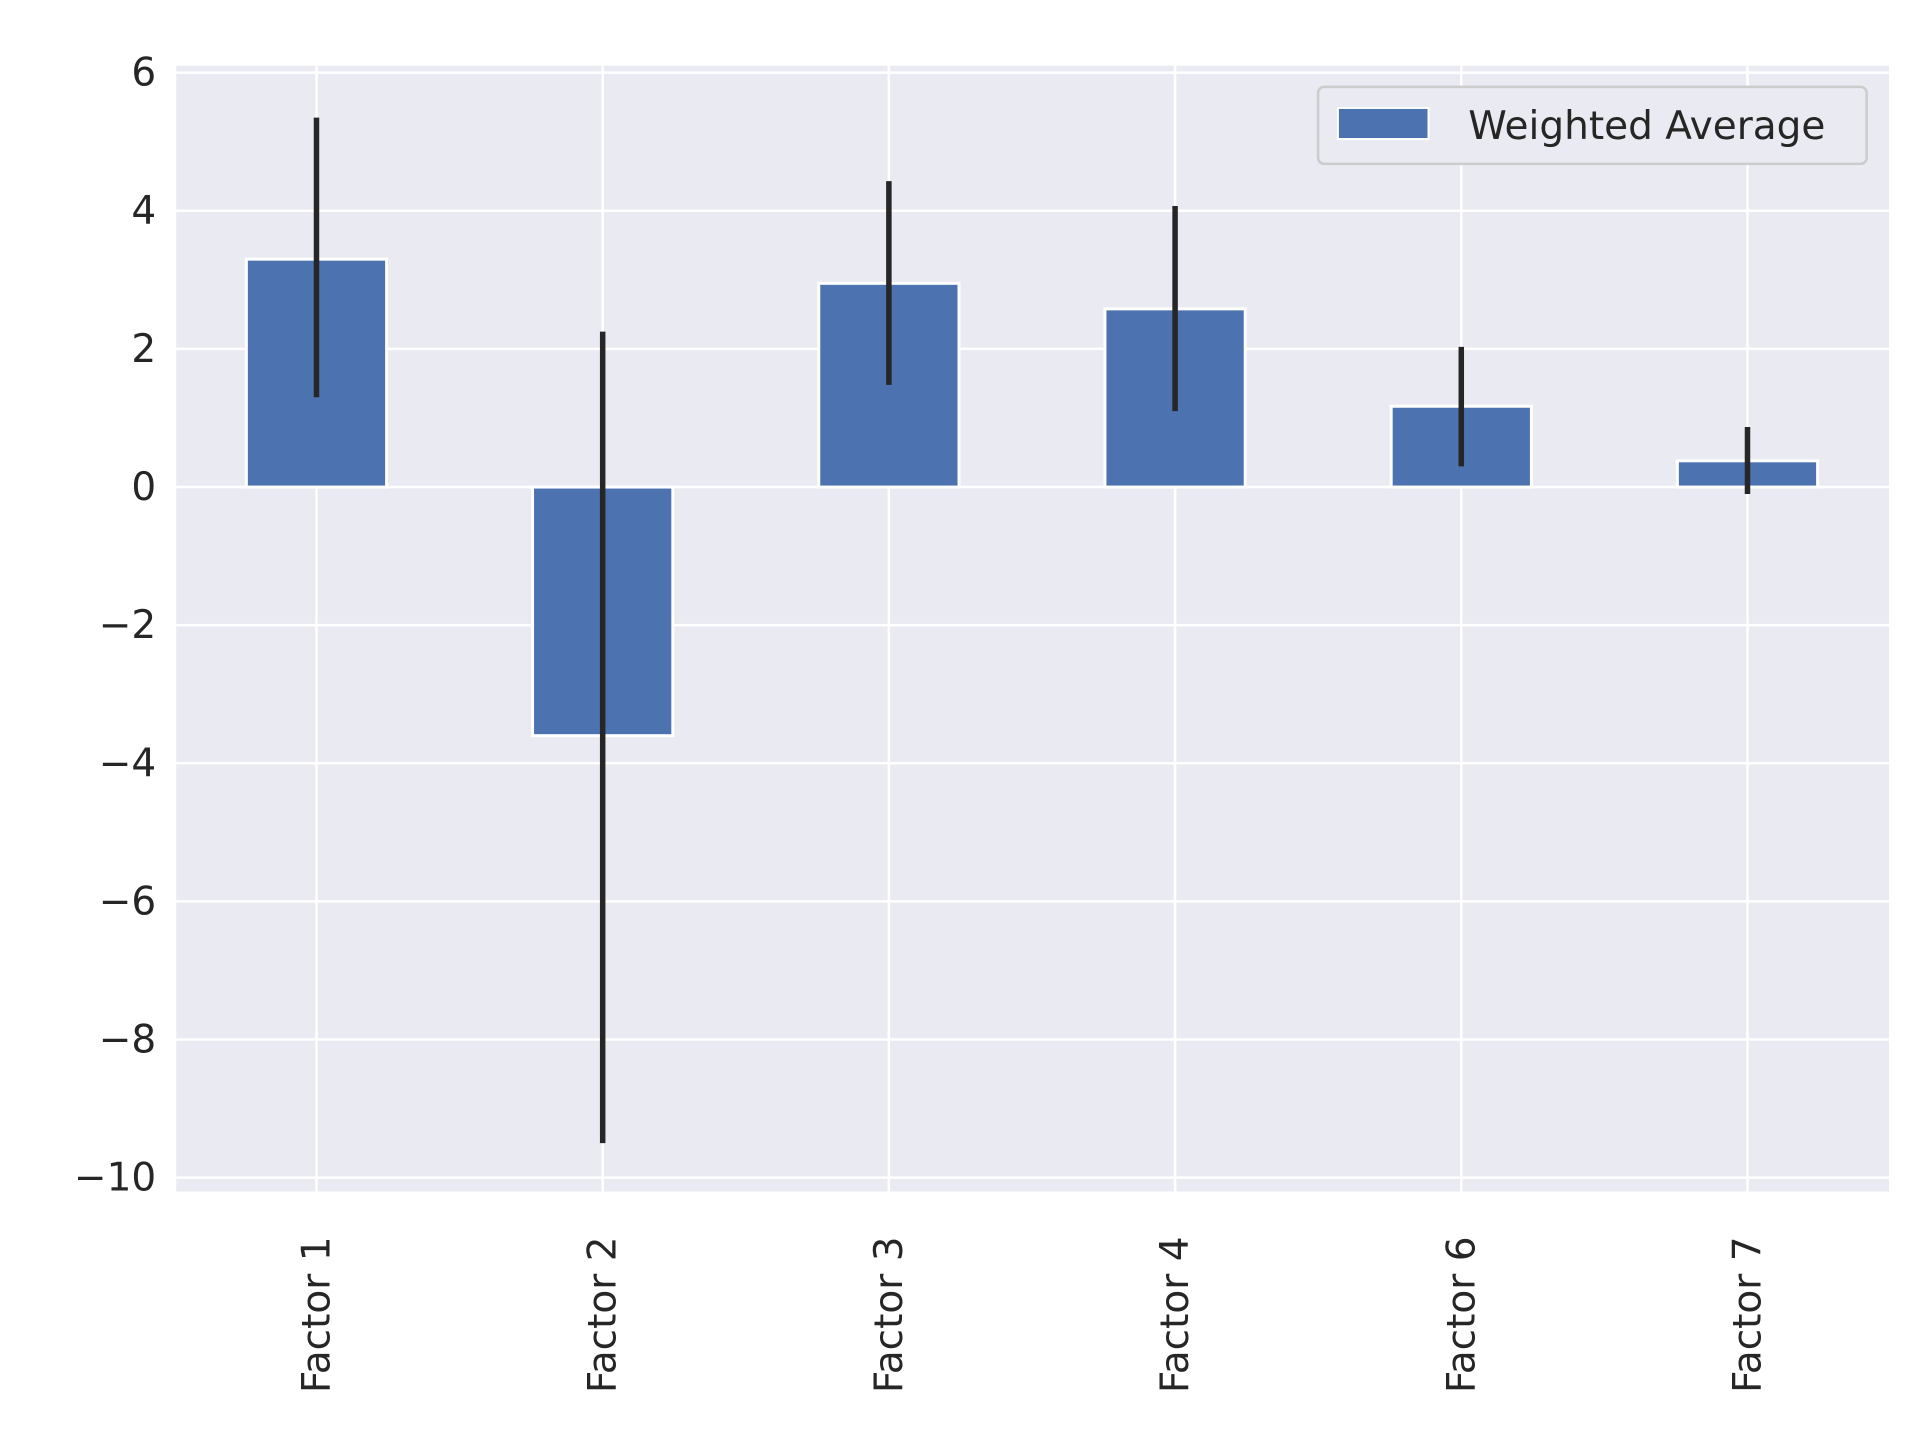 The height and width of the screenshot is (1440, 1920). I want to click on y-tick-label: −4, so click(128, 763).